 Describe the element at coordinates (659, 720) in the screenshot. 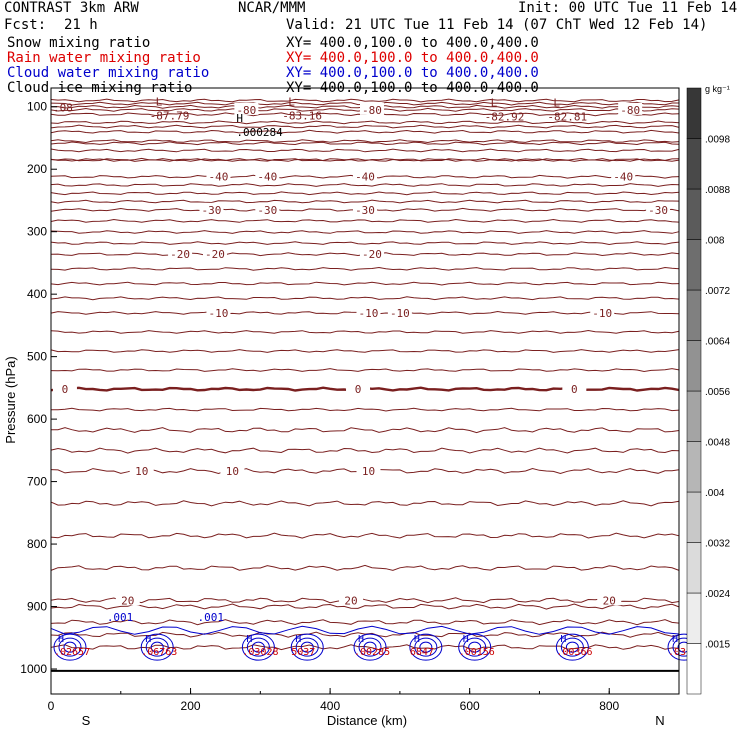

I see `north-endpoint-label: N` at that location.